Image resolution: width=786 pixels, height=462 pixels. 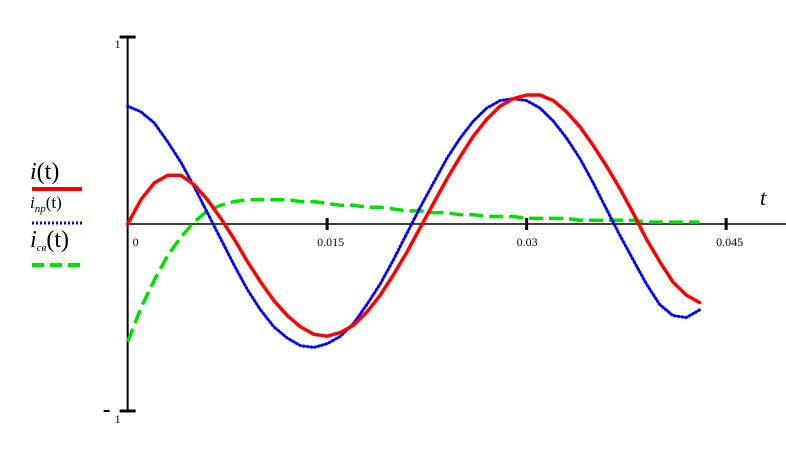 I want to click on legend-item-i-pr: iпр(t), so click(x=65, y=209).